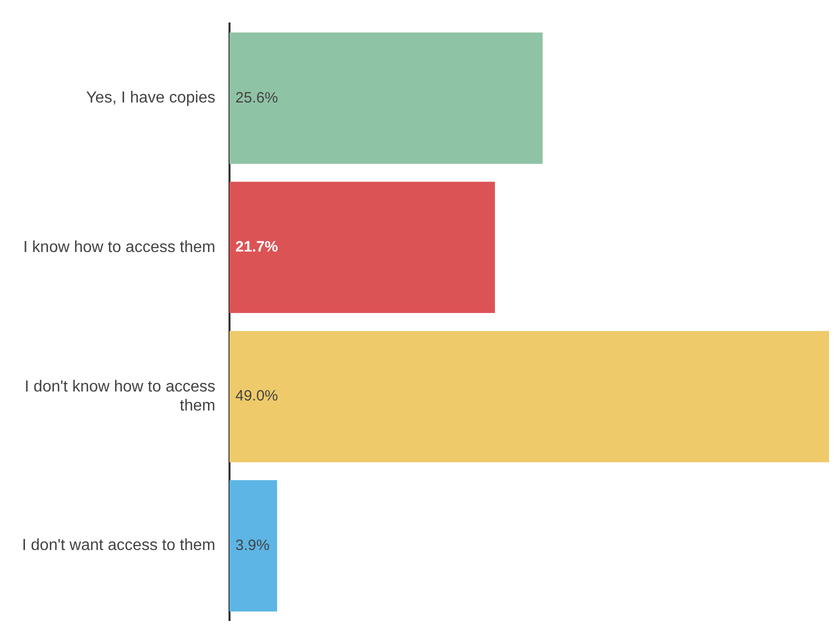  Describe the element at coordinates (119, 247) in the screenshot. I see `y-tick-label: I know how to access them` at that location.